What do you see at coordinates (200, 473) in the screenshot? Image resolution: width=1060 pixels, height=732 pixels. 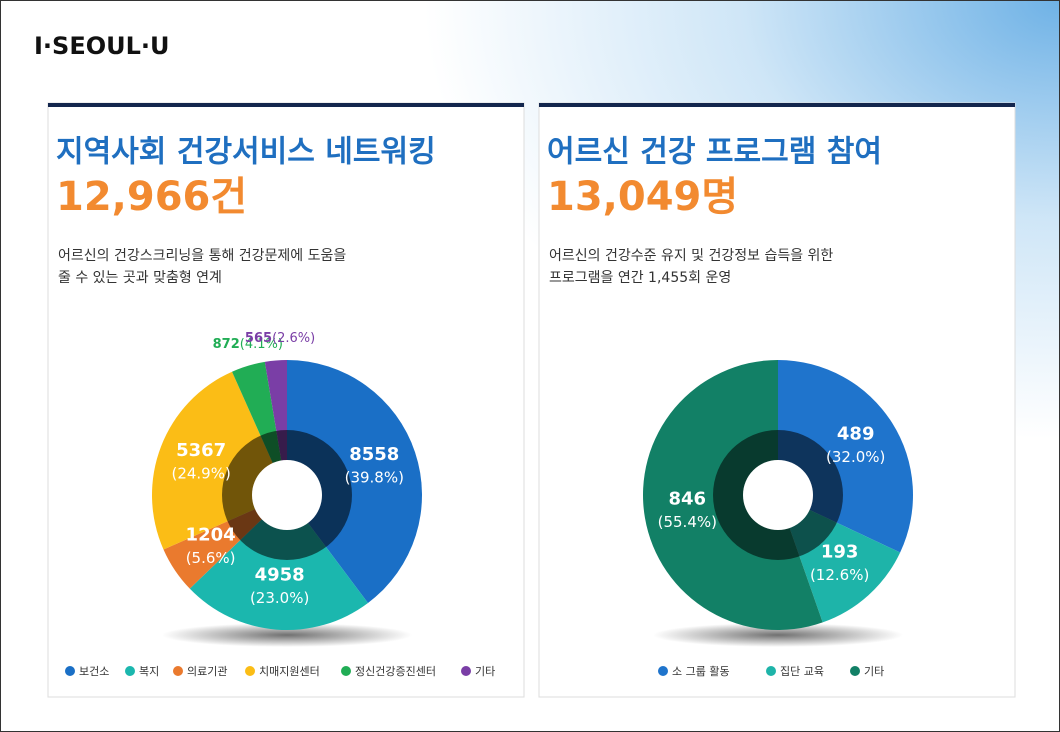 I see `percent-label: (24.9%)` at bounding box center [200, 473].